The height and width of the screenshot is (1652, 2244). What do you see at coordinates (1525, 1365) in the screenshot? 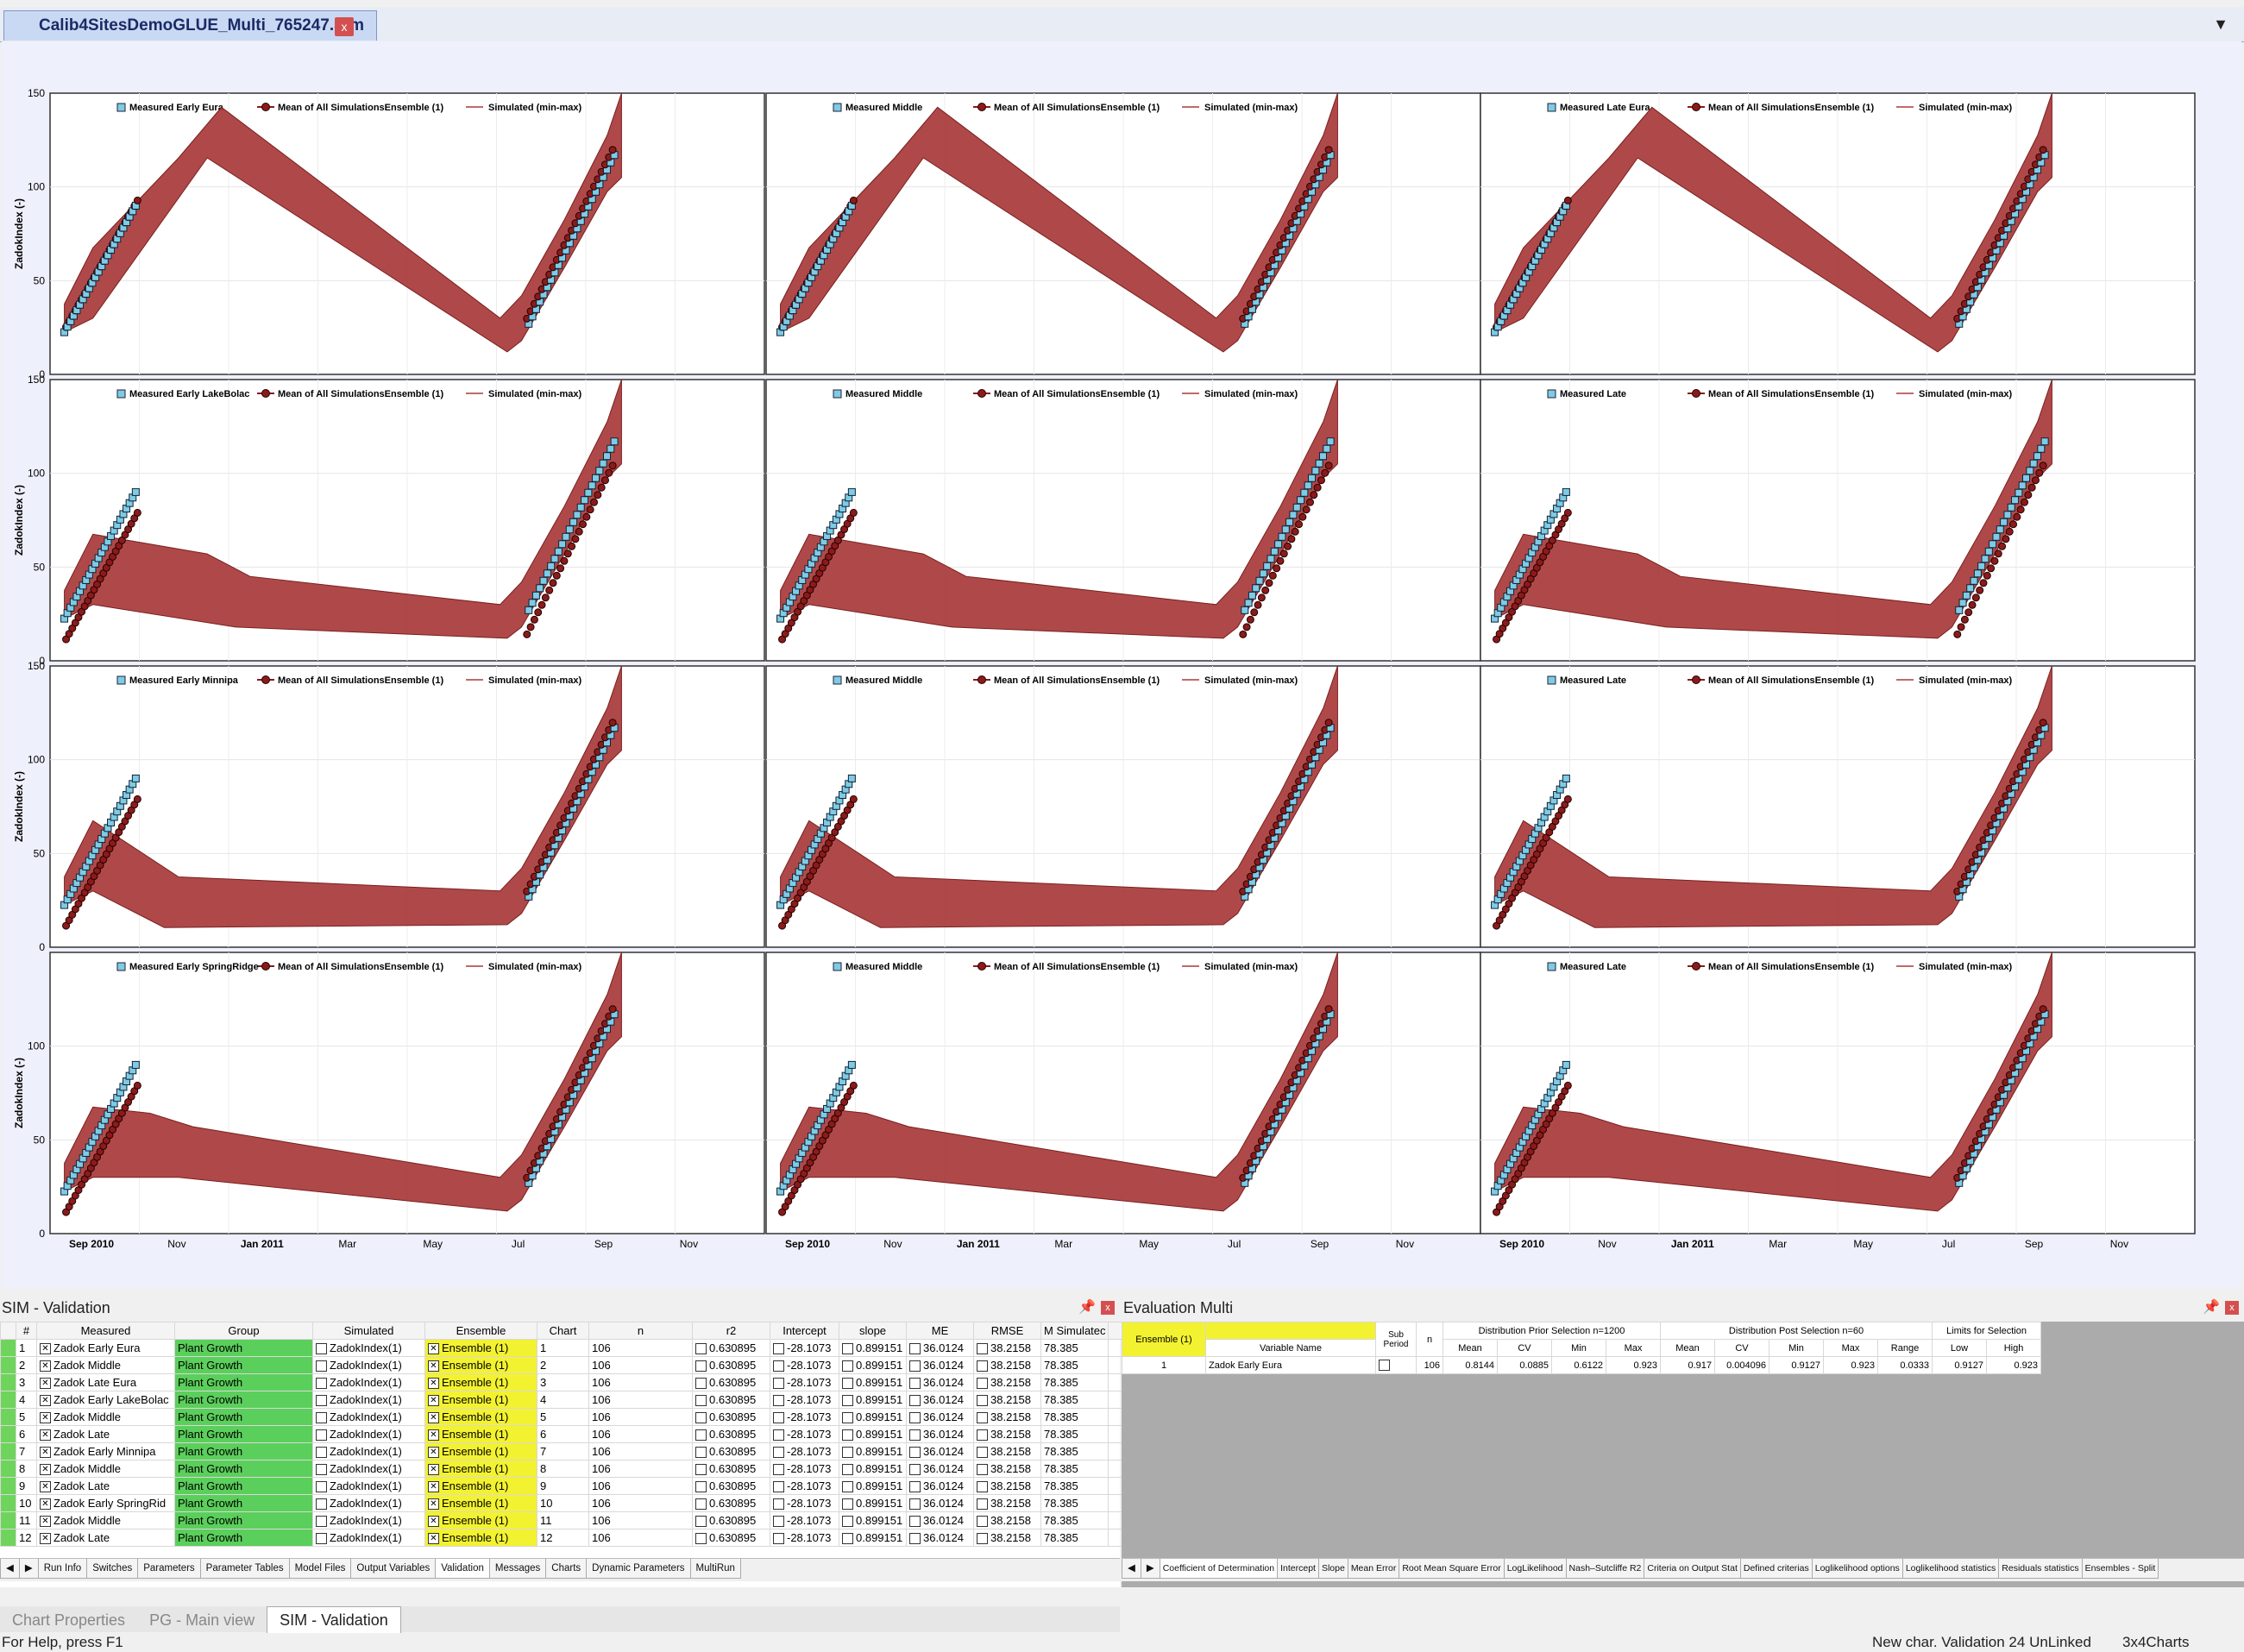
I see `prior-cv: 0.0885` at bounding box center [1525, 1365].